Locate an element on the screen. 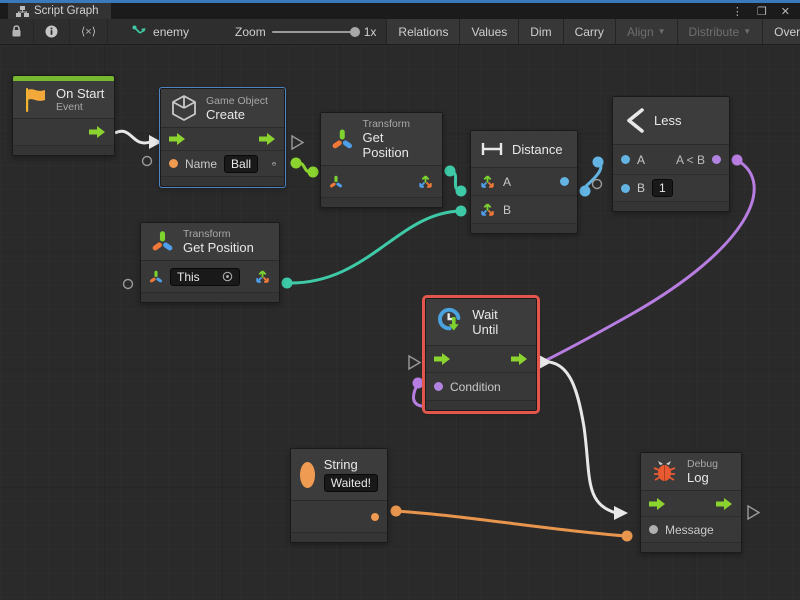 Image resolution: width=800 pixels, height=600 pixels. zoom-control: Zoom 1x is located at coordinates (305, 31).